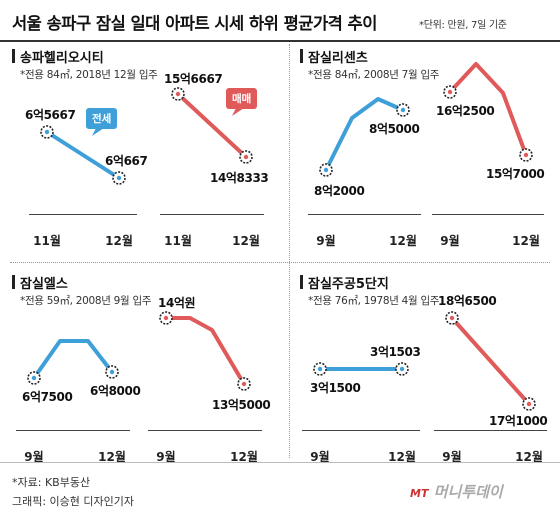  What do you see at coordinates (374, 75) in the screenshot?
I see `panel-sub-ricenz: *전용 84㎡, 2008년 7월 입주` at bounding box center [374, 75].